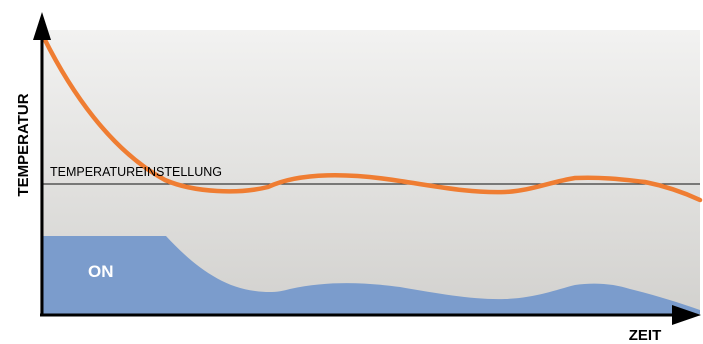  I want to click on y-axis-label: TEMPERATUR, so click(23, 144).